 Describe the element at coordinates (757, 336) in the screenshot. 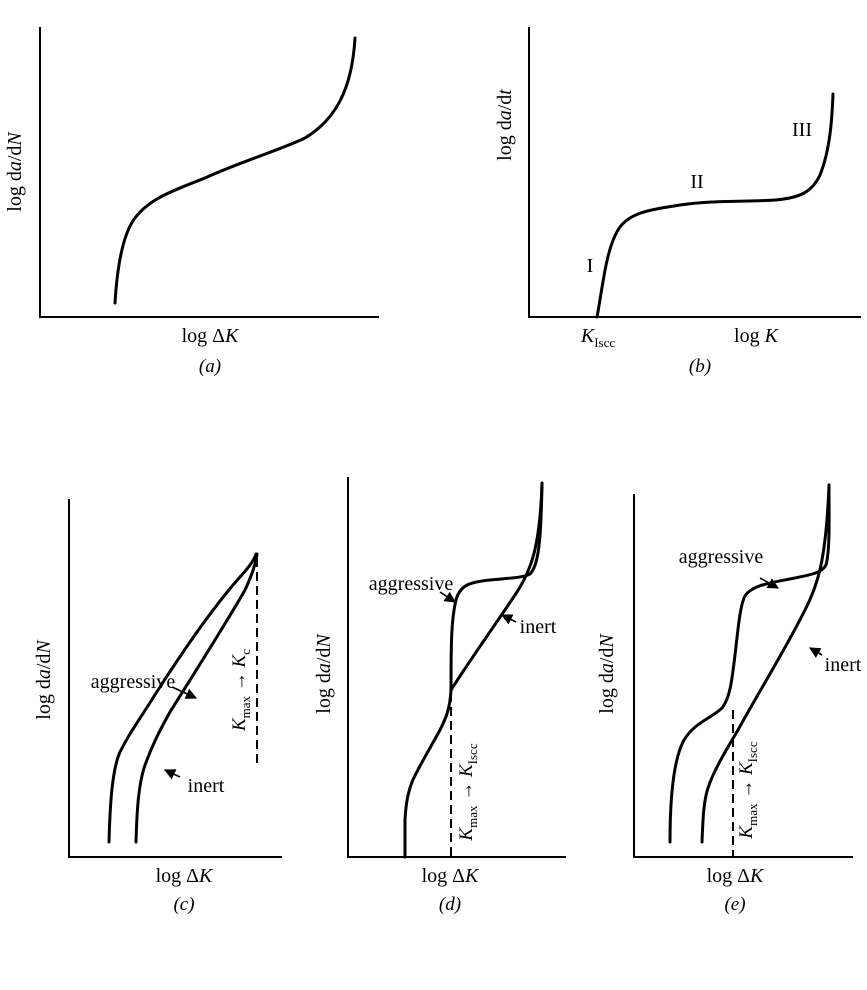

I see `panel-b-xlabel: log K` at that location.